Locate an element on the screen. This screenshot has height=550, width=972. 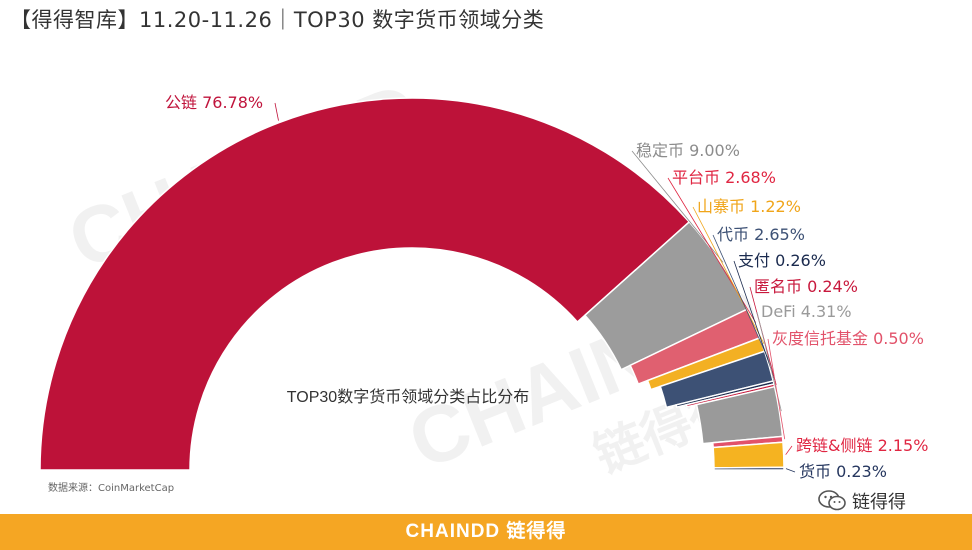
footer-brand: CHAINDD 链得得 is located at coordinates (486, 531).